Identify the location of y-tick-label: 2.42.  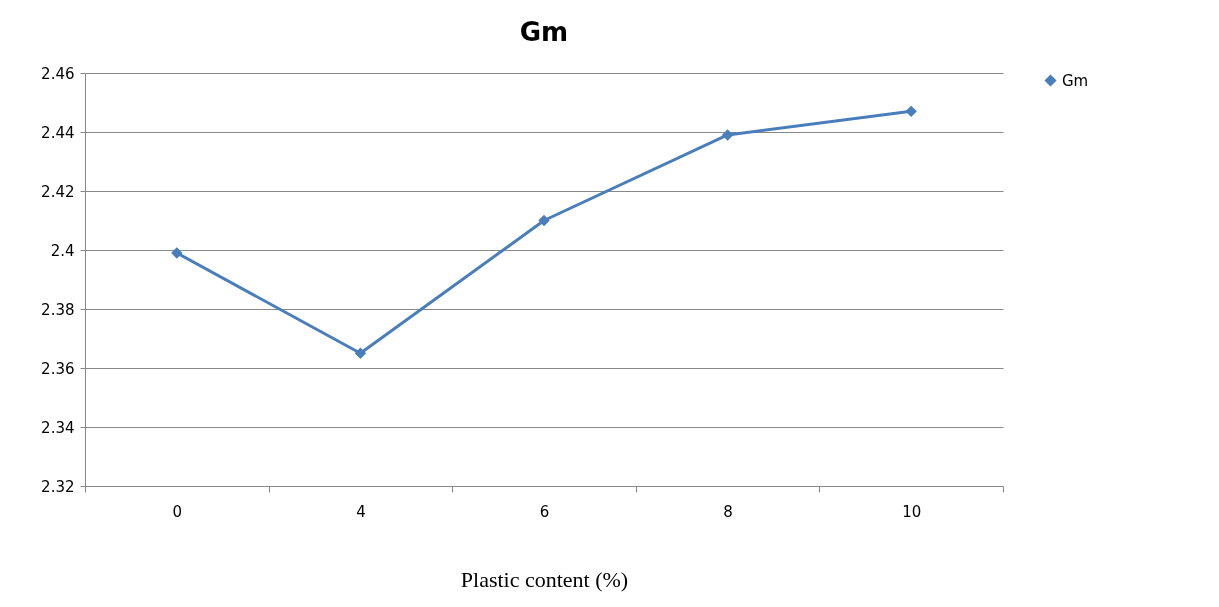
(58, 191).